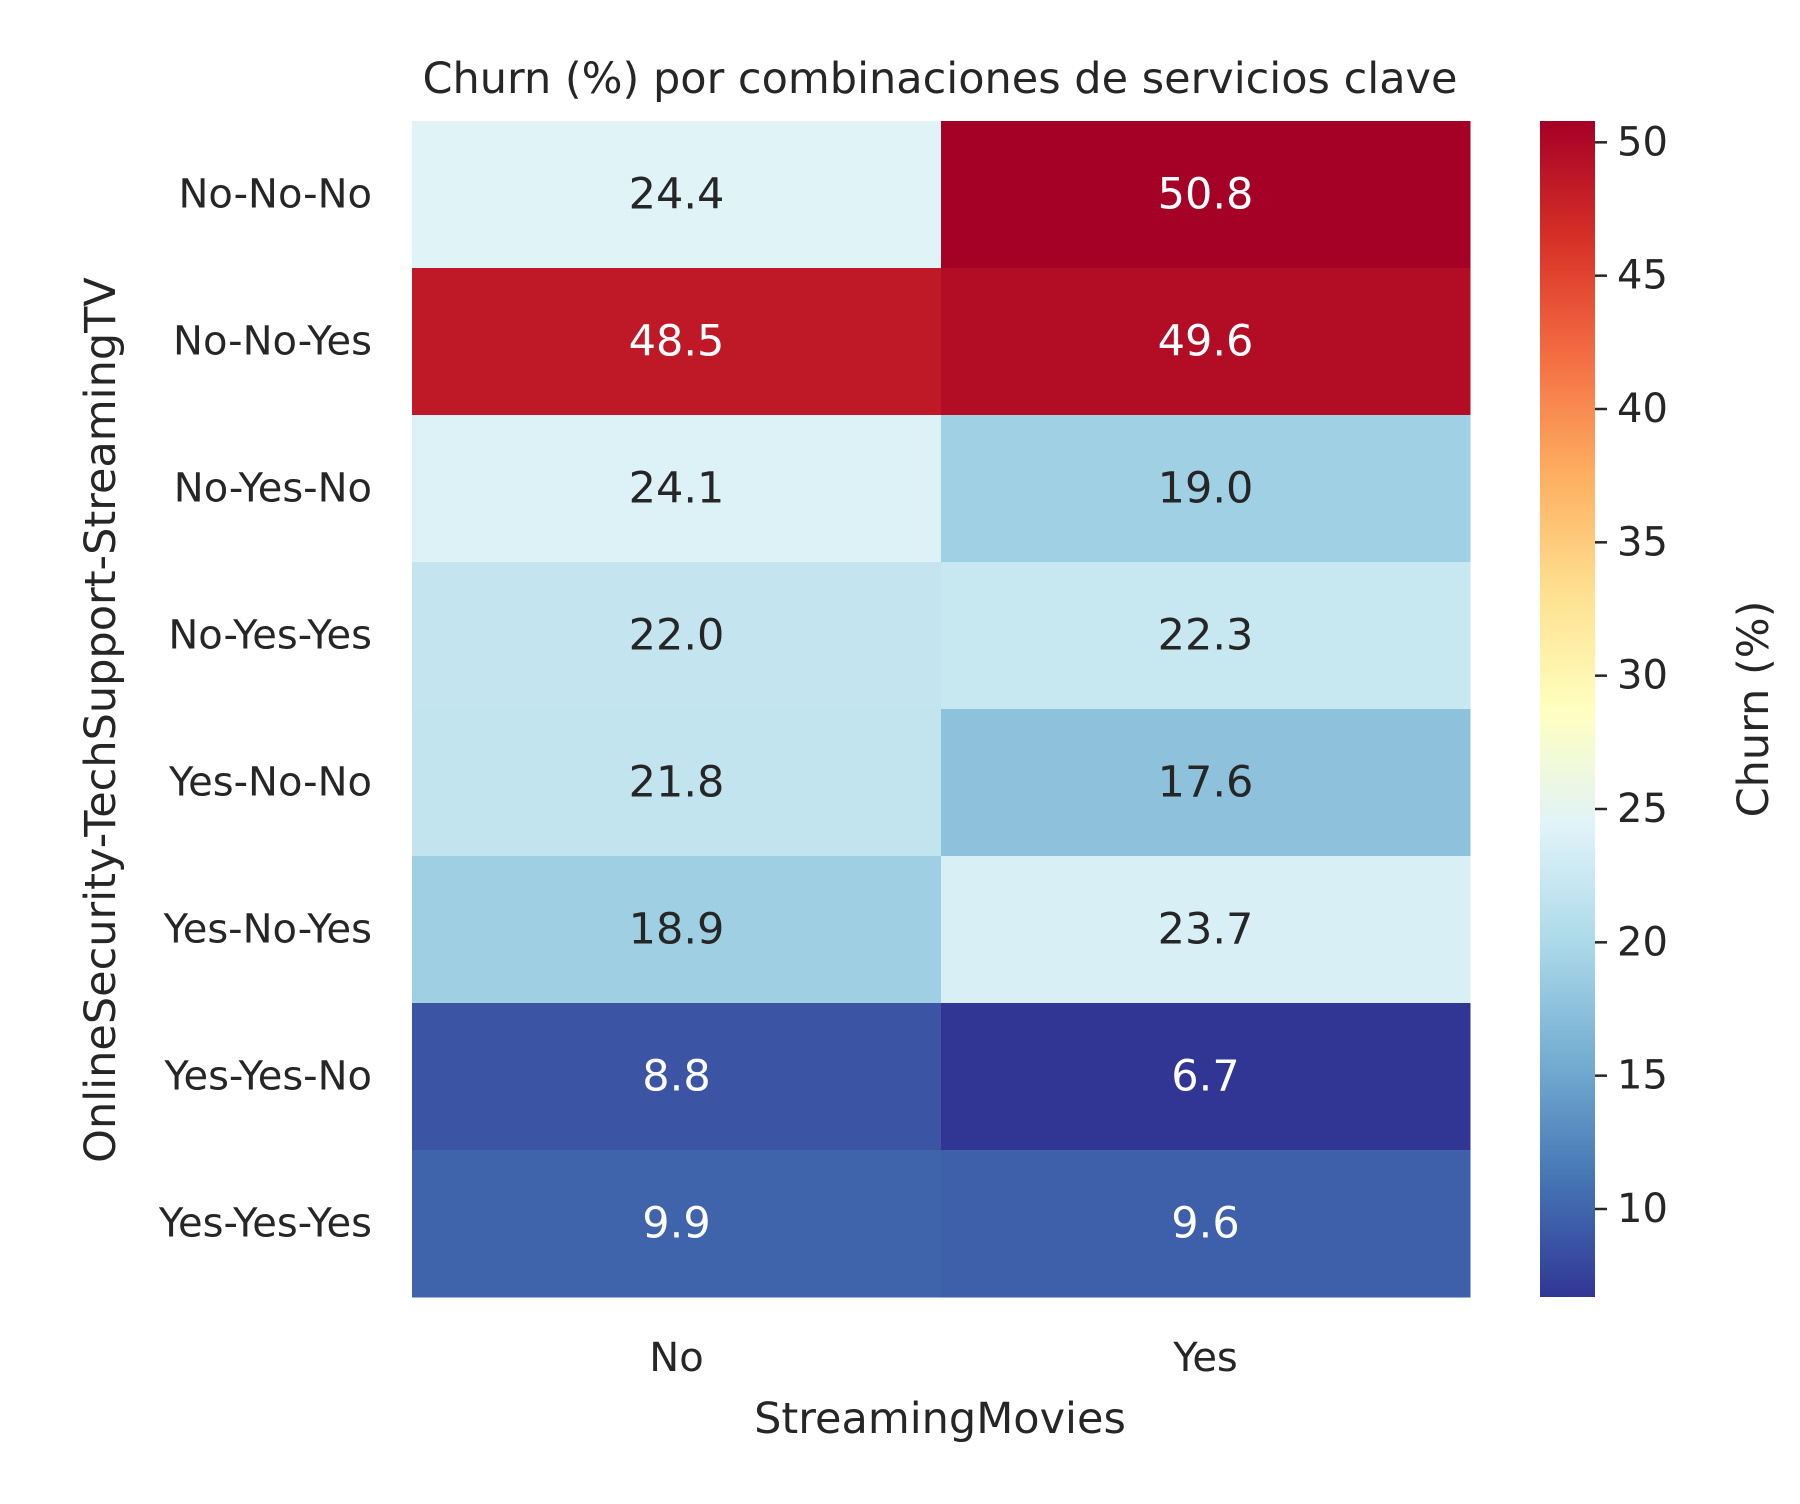 This screenshot has height=1504, width=1800. I want to click on cell-value-label: 48.5, so click(677, 342).